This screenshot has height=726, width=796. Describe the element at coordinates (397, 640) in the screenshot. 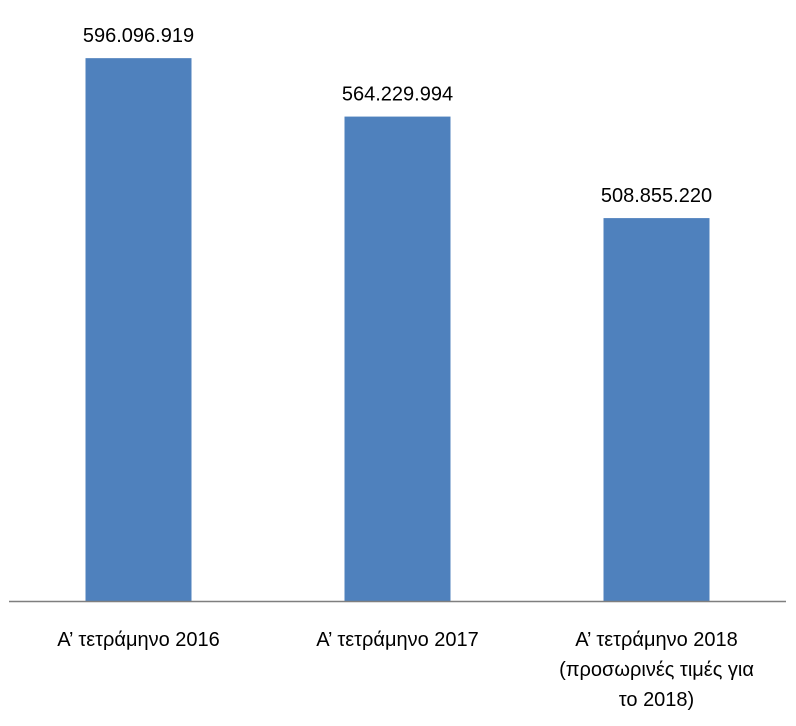

I see `category-label-2: Α’ τετράμηνο 2017` at that location.